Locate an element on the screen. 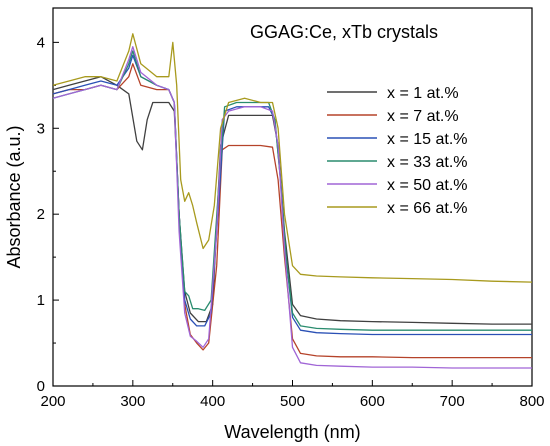  x-tick-label: 200 is located at coordinates (52, 401).